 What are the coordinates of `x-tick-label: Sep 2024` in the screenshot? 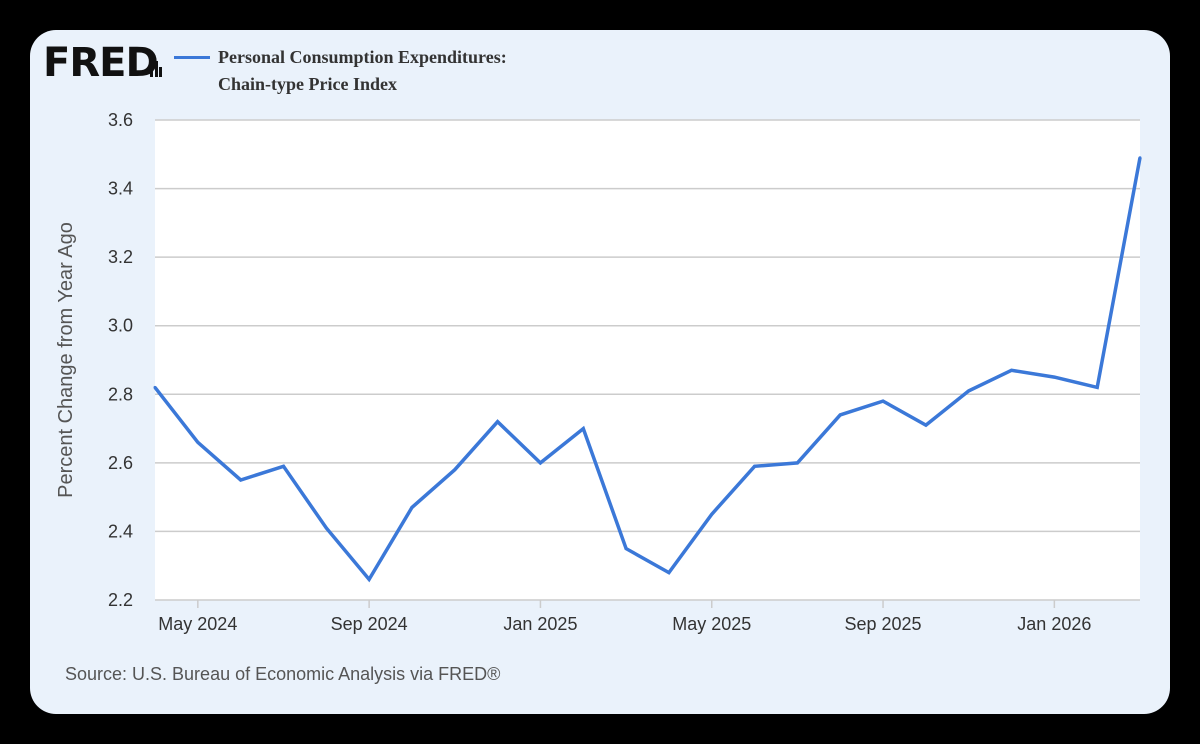 It's located at (369, 624).